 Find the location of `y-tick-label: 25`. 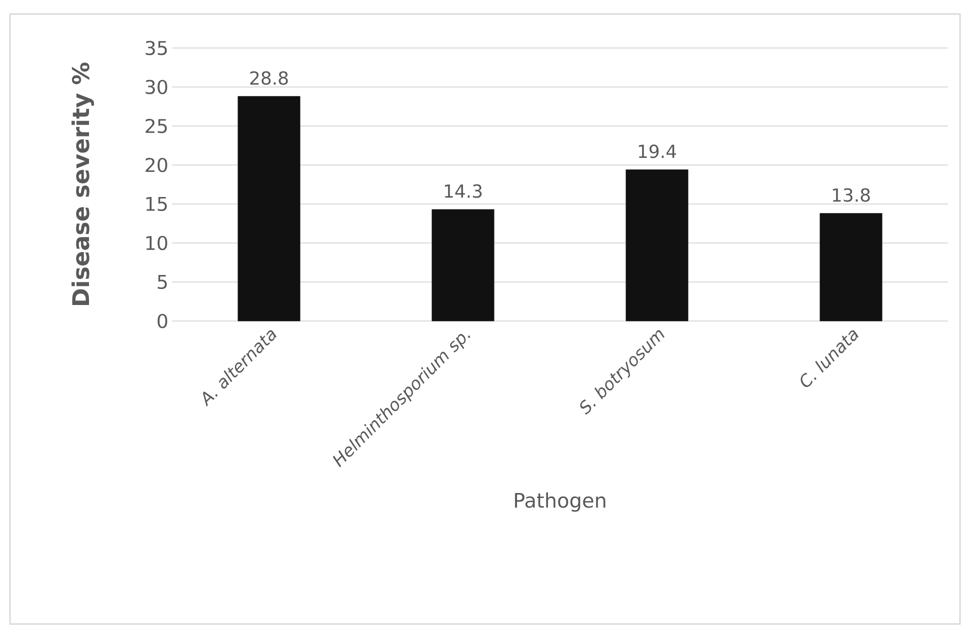

y-tick-label: 25 is located at coordinates (156, 126).